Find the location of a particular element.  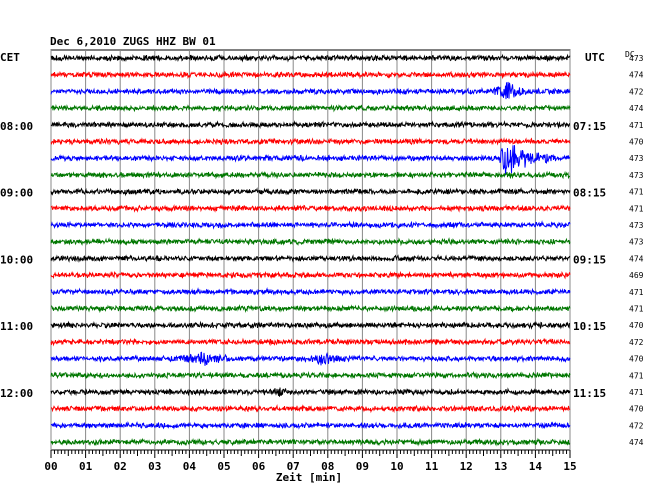

x-tick-label: 15 is located at coordinates (569, 466).